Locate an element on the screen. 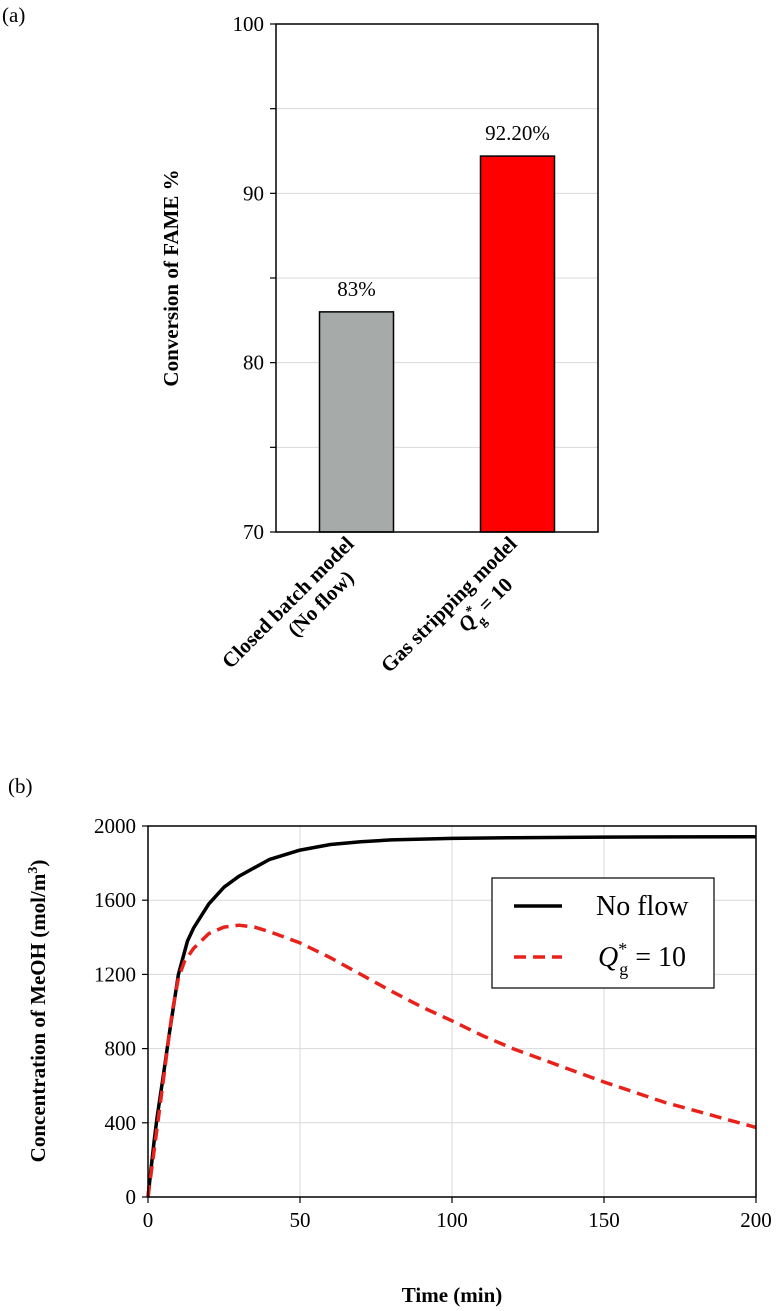 Image resolution: width=776 pixels, height=1311 pixels. y-title-end: ) is located at coordinates (38, 863).